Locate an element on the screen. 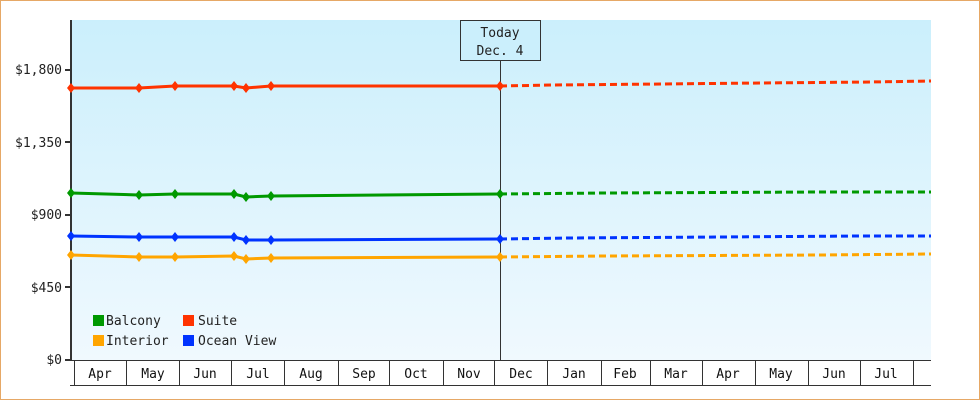 The width and height of the screenshot is (980, 400). legend-label-suite: Suite is located at coordinates (217, 321).